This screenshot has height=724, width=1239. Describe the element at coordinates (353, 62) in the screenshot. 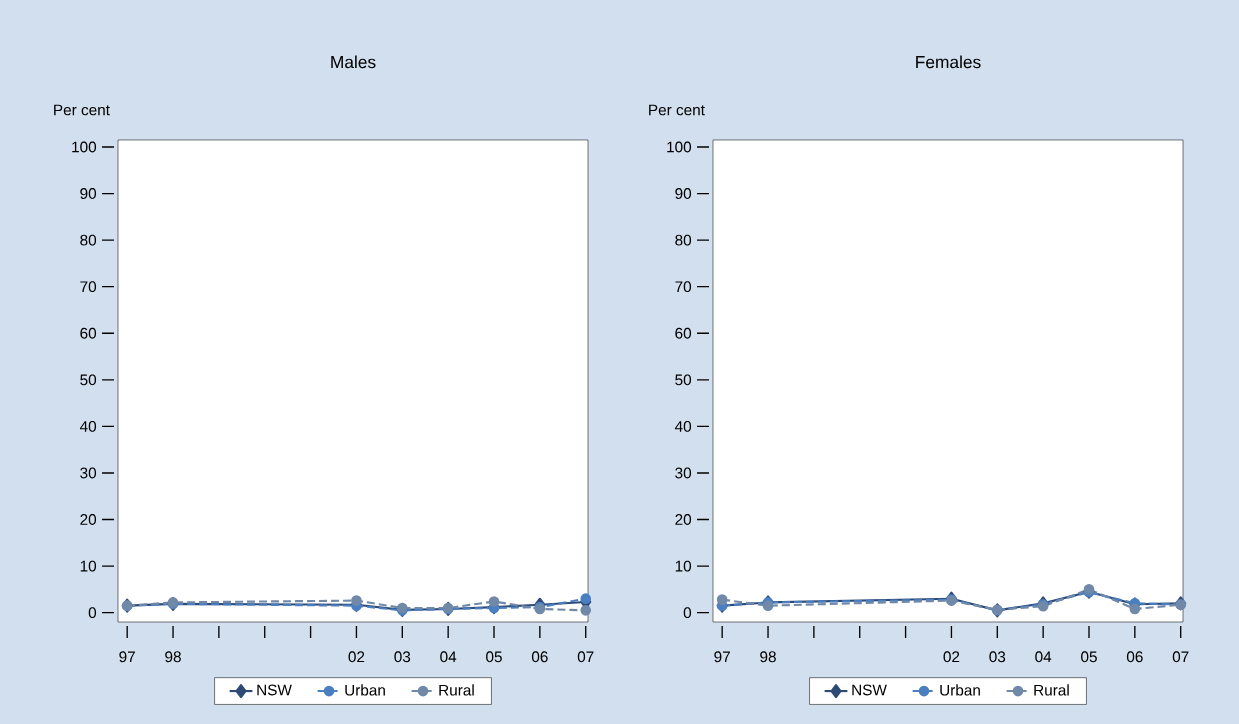

I see `chart-title: Males` at that location.